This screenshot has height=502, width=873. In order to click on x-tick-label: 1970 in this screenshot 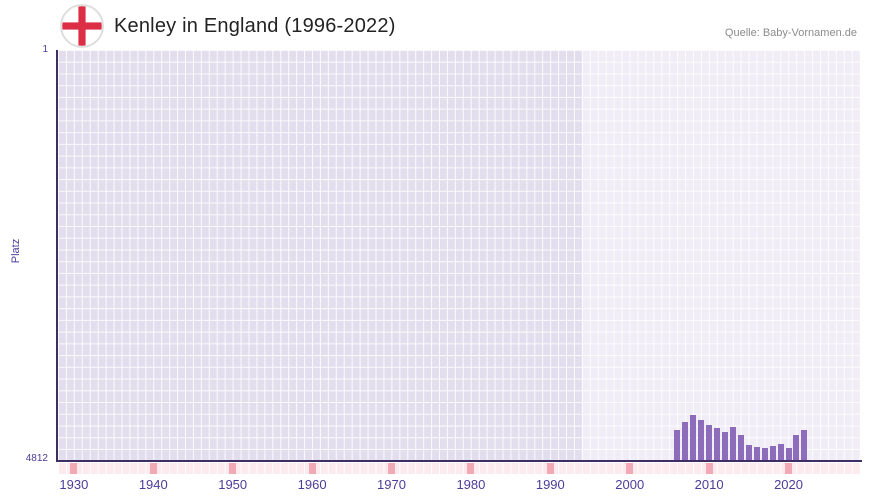, I will do `click(391, 484)`.